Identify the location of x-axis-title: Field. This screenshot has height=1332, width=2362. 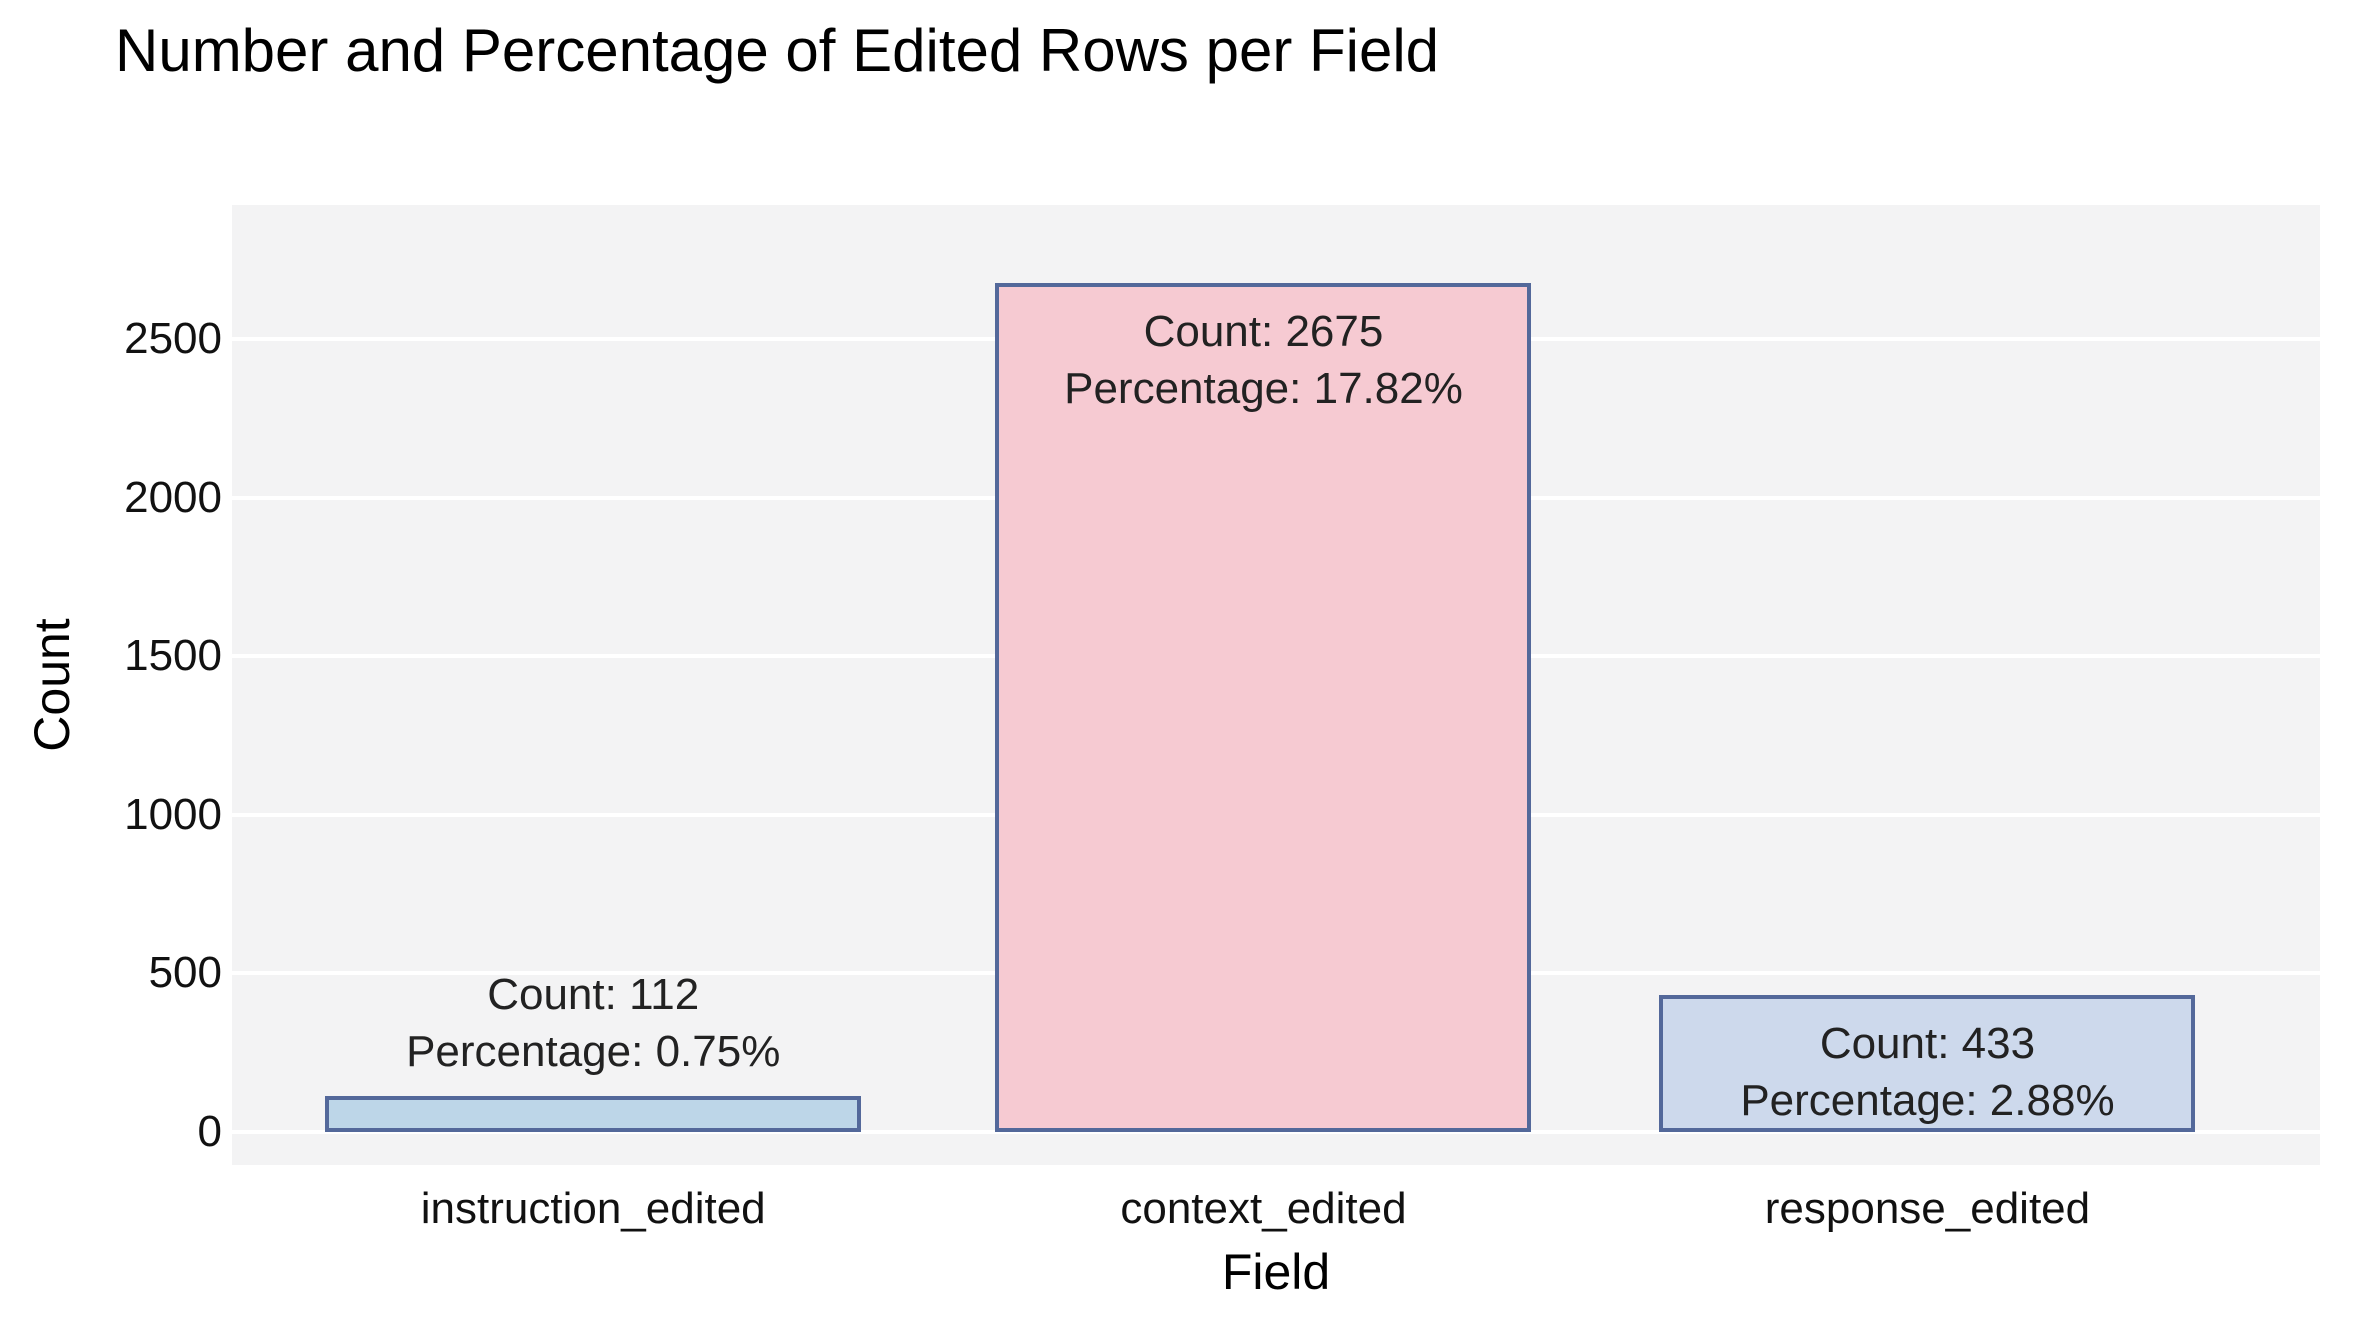
(1276, 1272).